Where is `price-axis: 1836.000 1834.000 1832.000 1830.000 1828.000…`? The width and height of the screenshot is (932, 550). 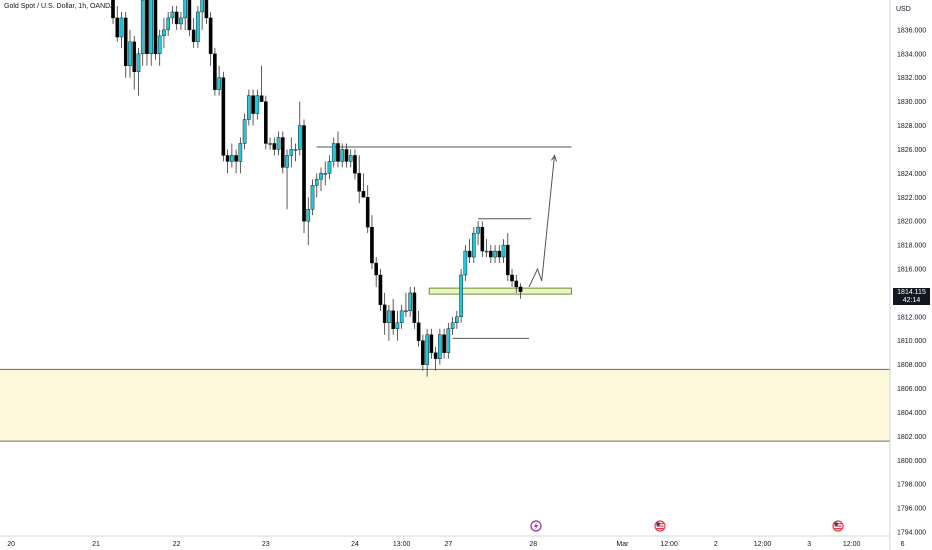 price-axis: 1836.000 1834.000 1832.000 1830.000 1828.000… is located at coordinates (911, 281).